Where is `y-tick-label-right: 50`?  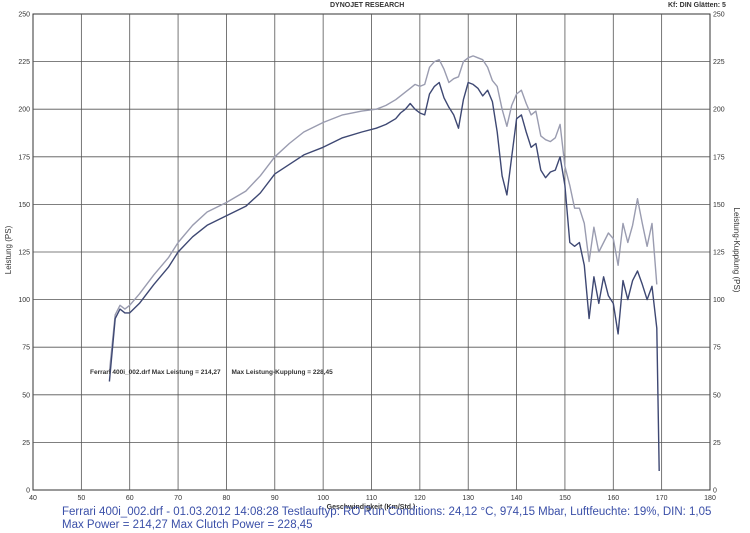 y-tick-label-right: 50 is located at coordinates (717, 395).